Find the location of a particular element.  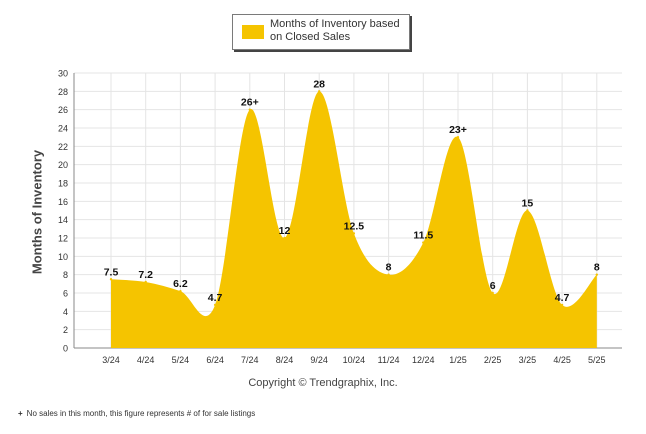

data-label: 28 is located at coordinates (319, 84).